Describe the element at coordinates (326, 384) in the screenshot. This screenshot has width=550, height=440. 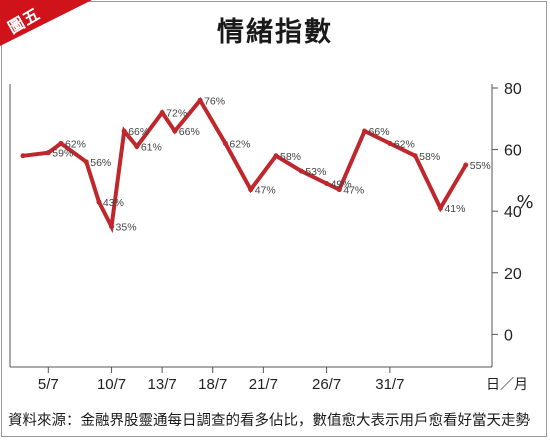
I see `x-tick-label: 26/7` at that location.